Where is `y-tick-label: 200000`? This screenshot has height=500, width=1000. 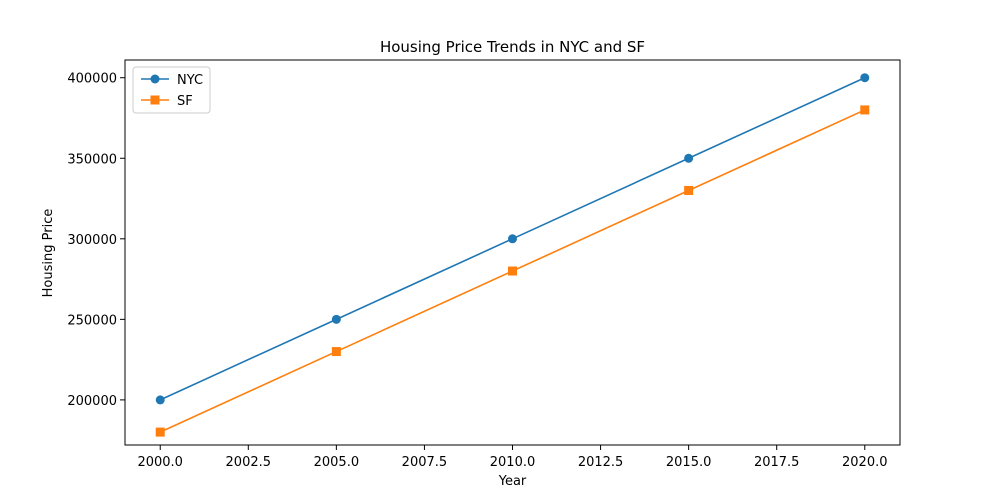 y-tick-label: 200000 is located at coordinates (92, 401).